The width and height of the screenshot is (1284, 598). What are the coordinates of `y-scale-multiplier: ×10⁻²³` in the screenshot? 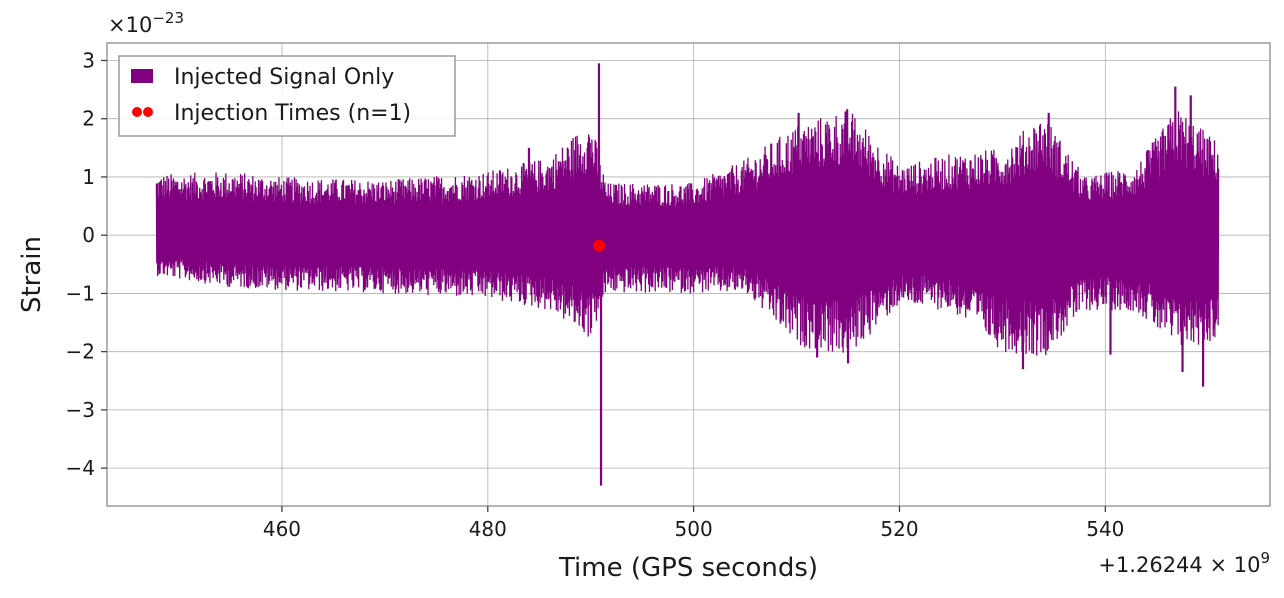 It's located at (146, 23).